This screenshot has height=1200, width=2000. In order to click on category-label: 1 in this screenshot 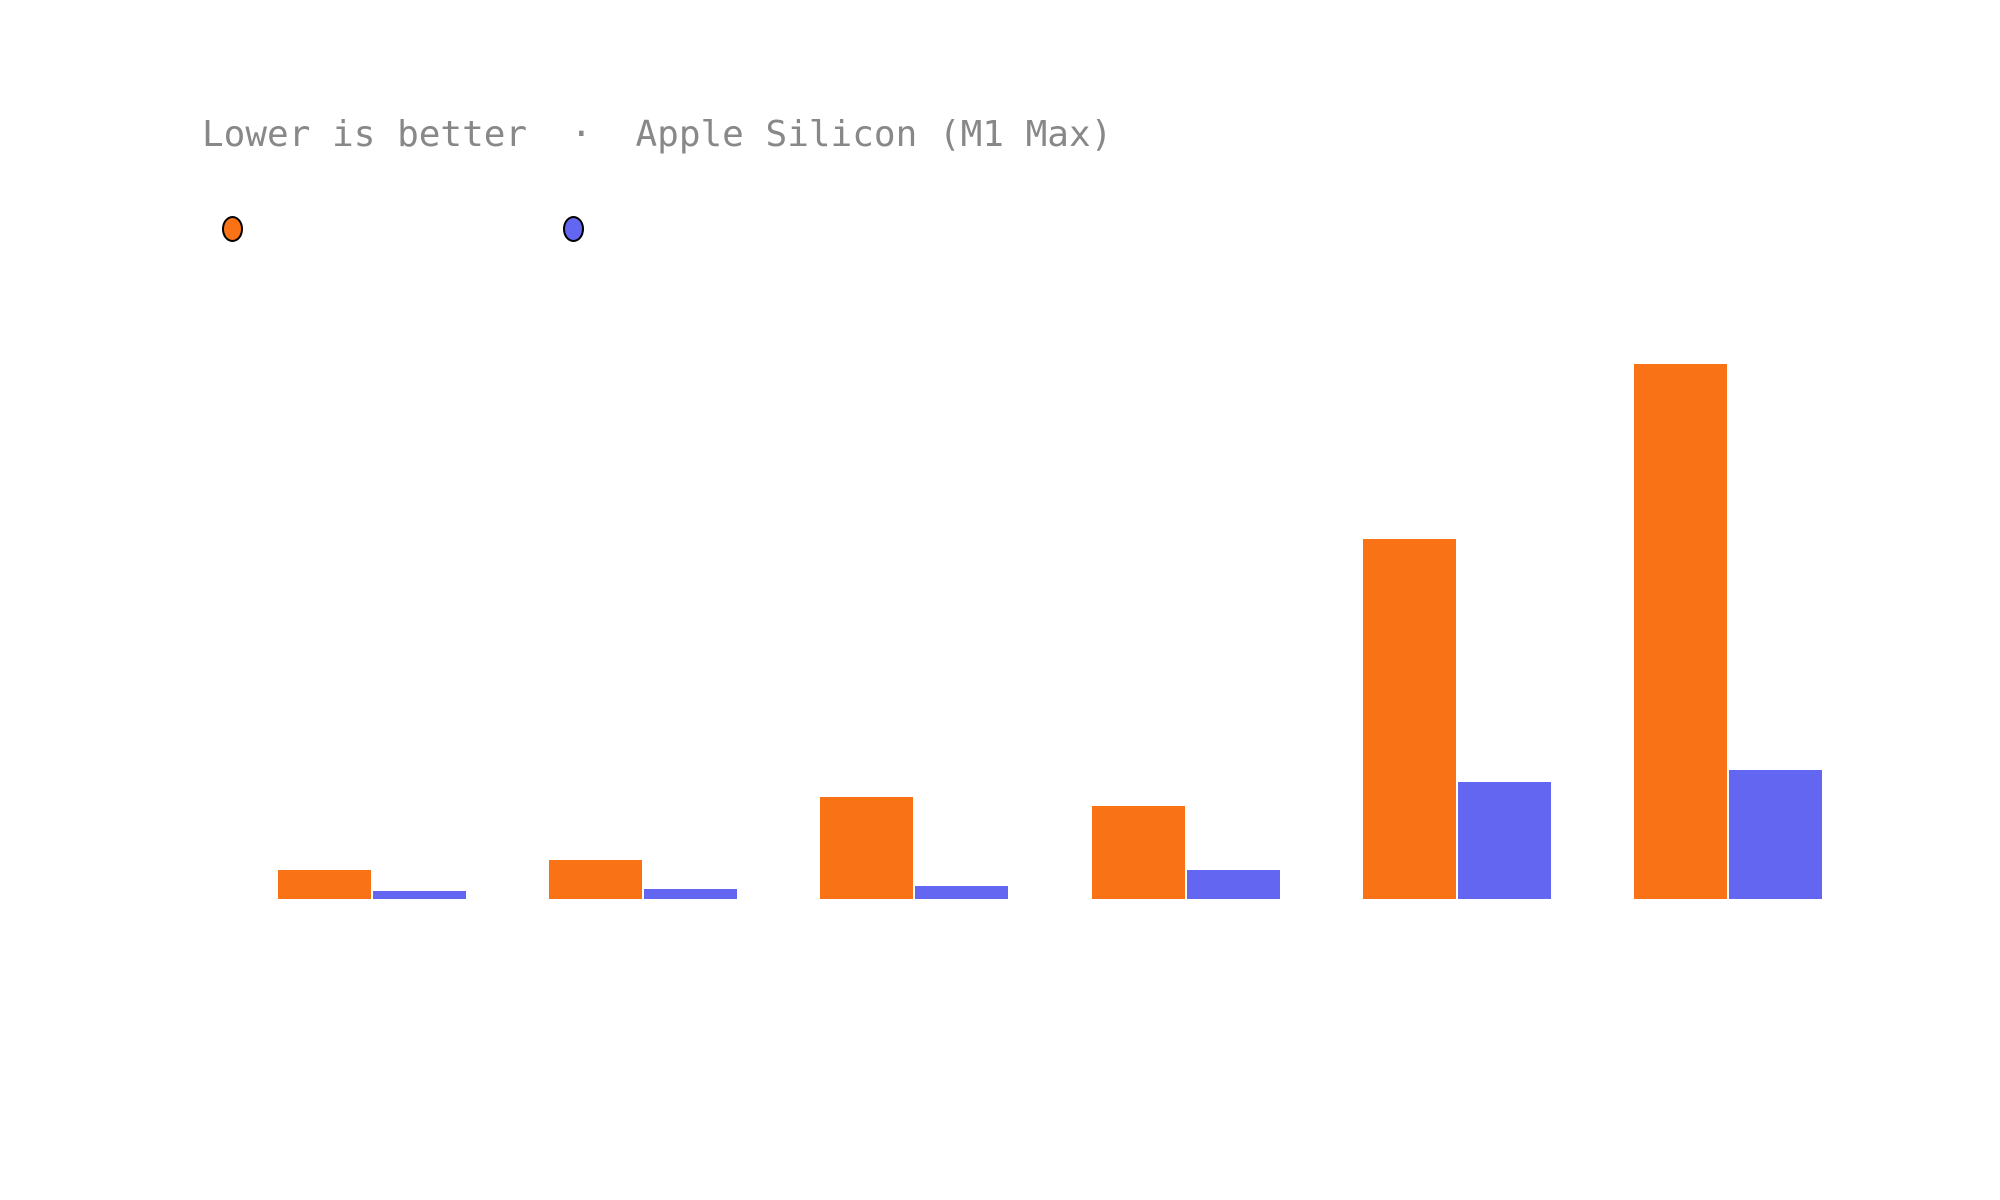, I will do `click(371, 930)`.